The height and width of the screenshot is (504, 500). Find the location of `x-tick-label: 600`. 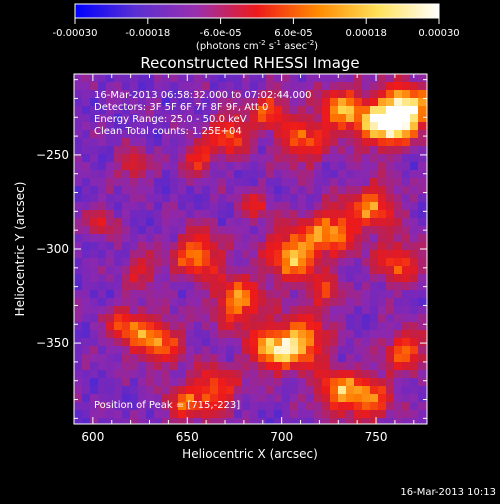

x-tick-label: 600 is located at coordinates (92, 437).